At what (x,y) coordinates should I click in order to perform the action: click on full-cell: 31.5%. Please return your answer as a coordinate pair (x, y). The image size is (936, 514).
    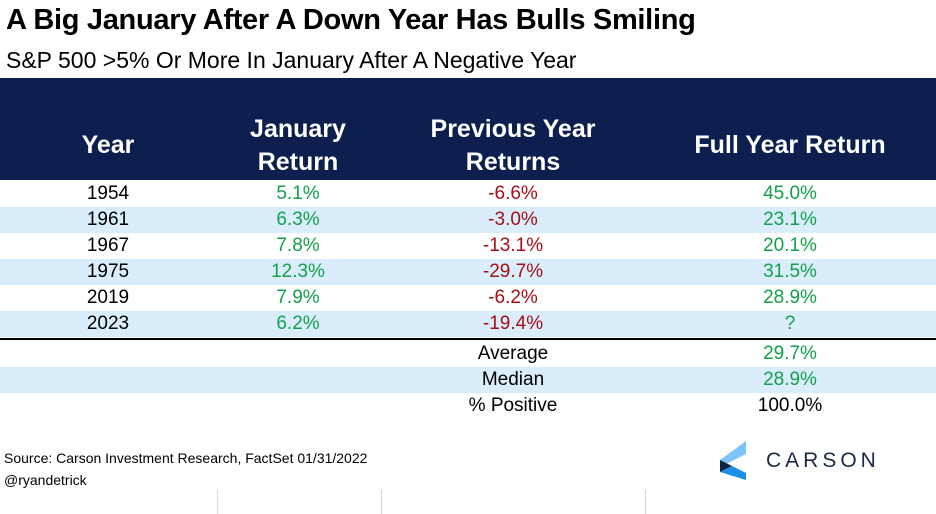
    Looking at the image, I should click on (790, 271).